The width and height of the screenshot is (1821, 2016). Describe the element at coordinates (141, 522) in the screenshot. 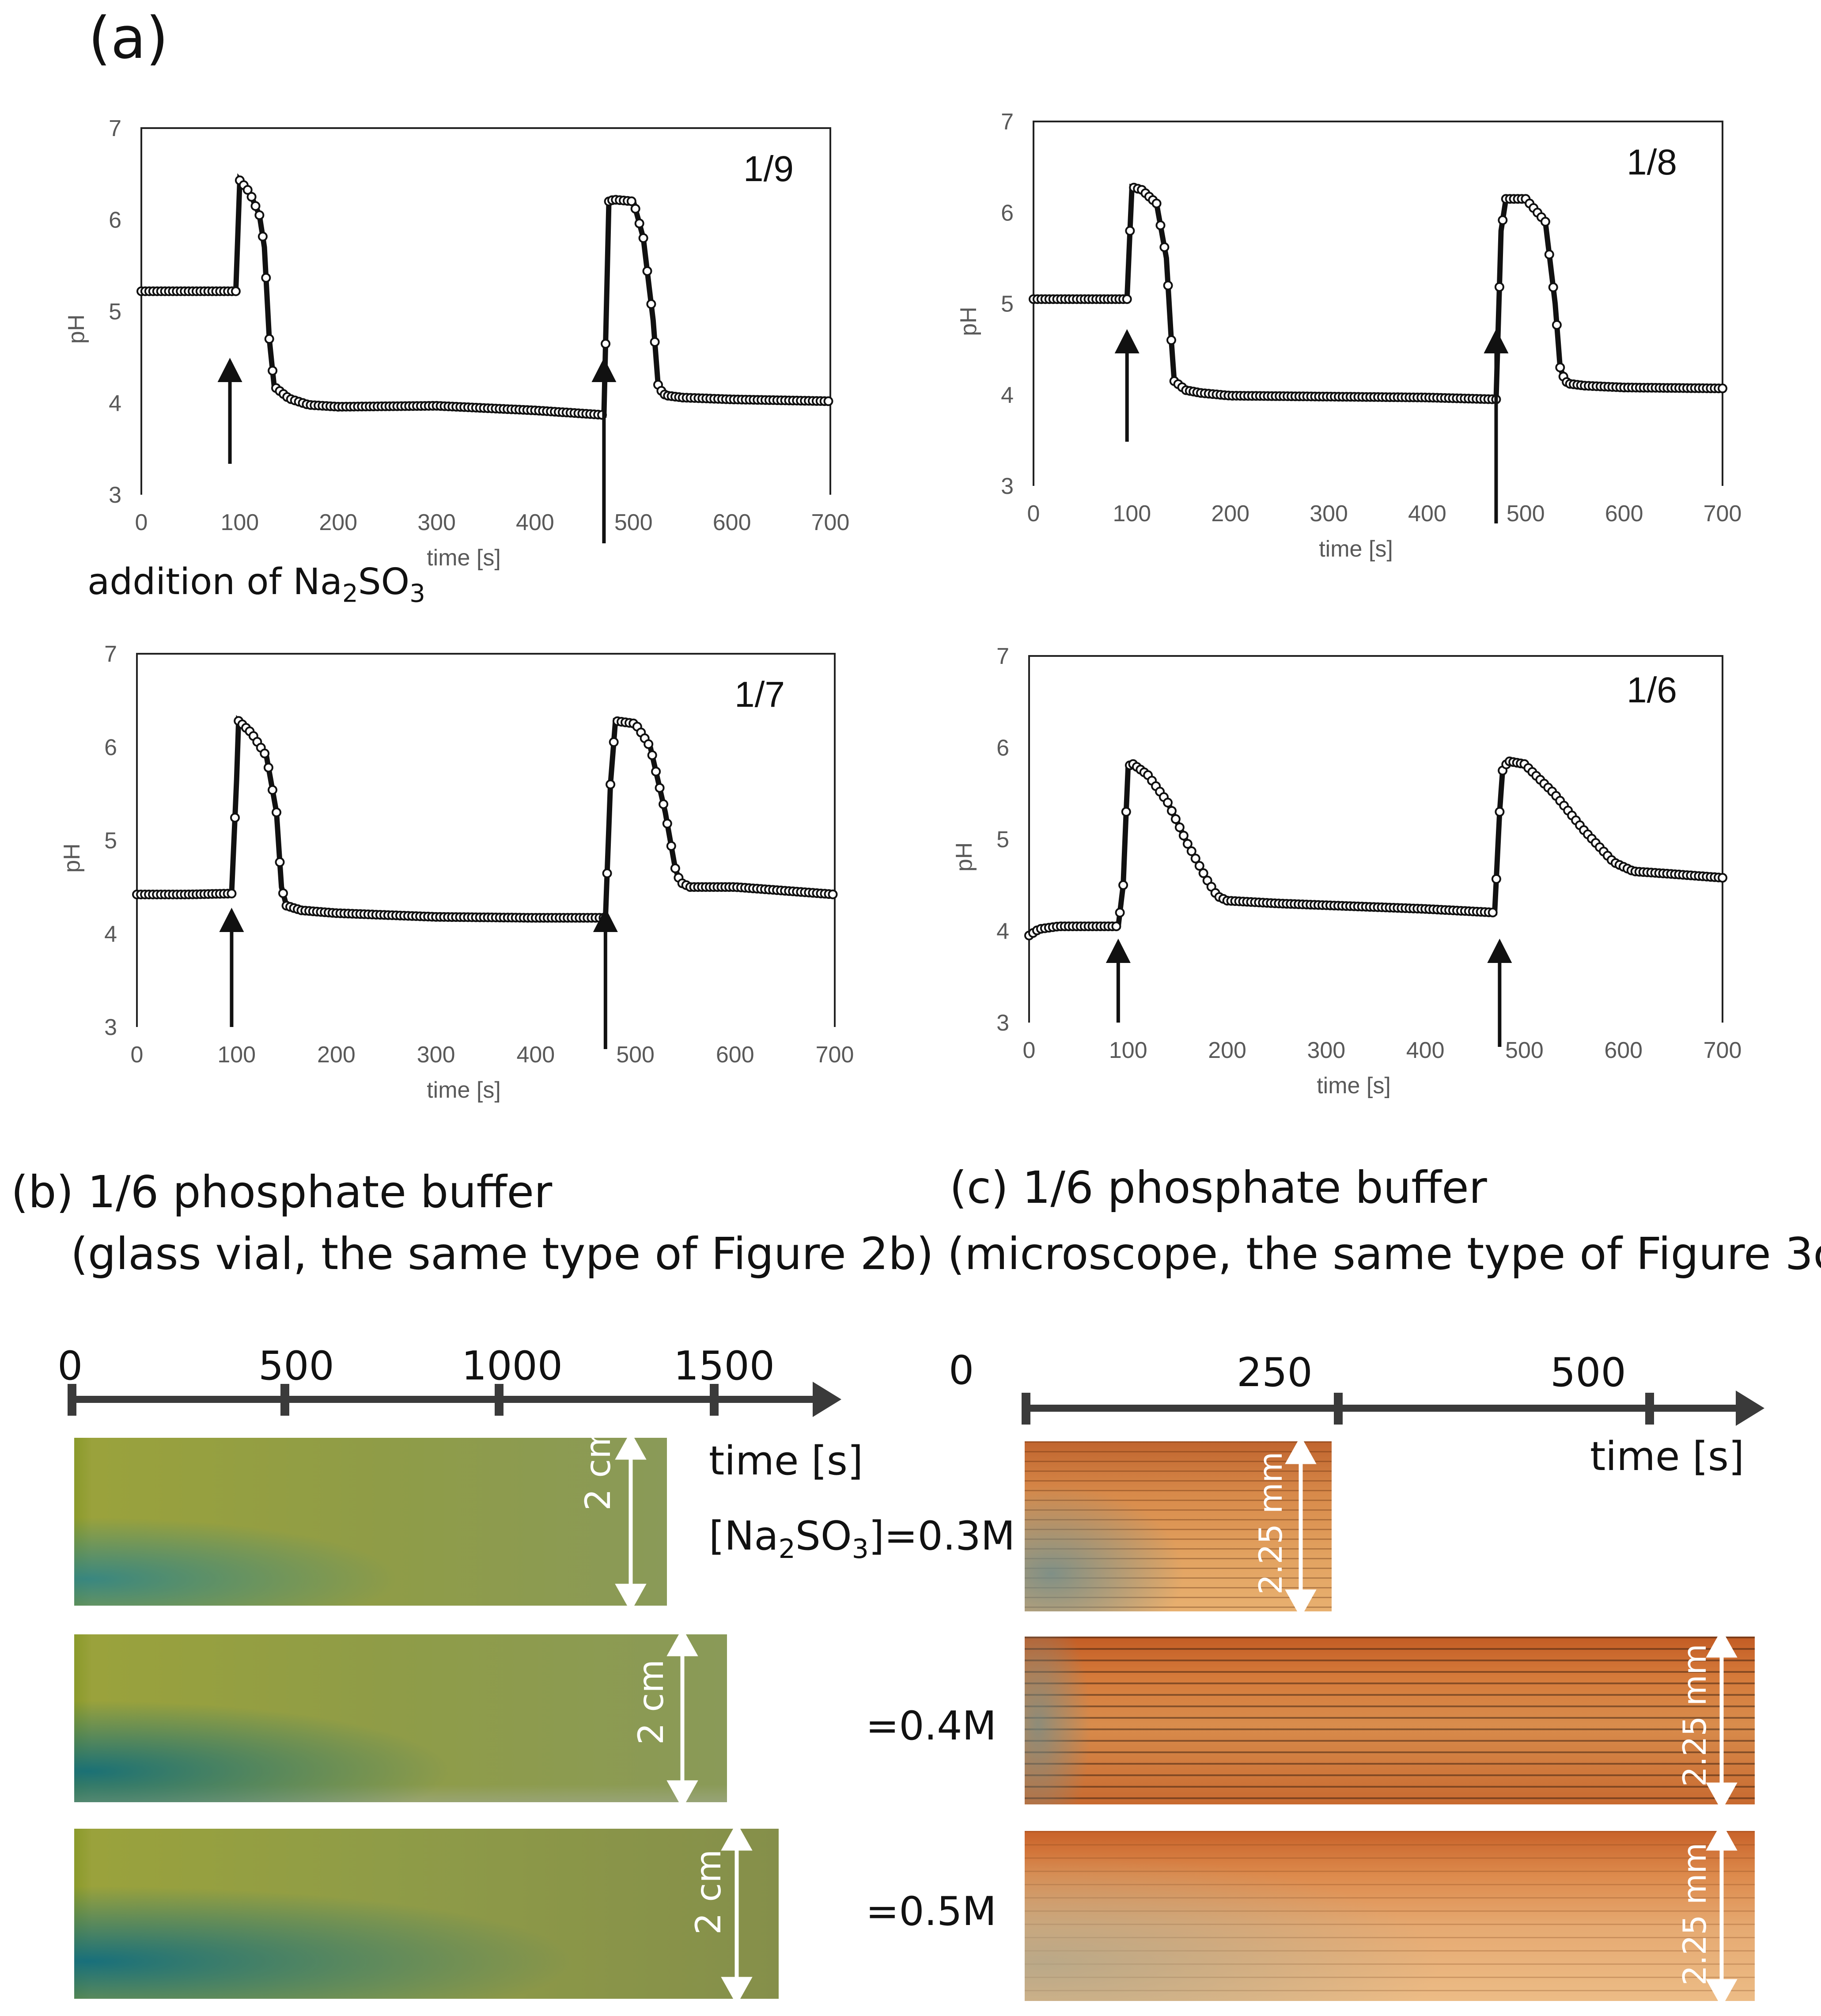

I see `x-tick-label: 0` at that location.